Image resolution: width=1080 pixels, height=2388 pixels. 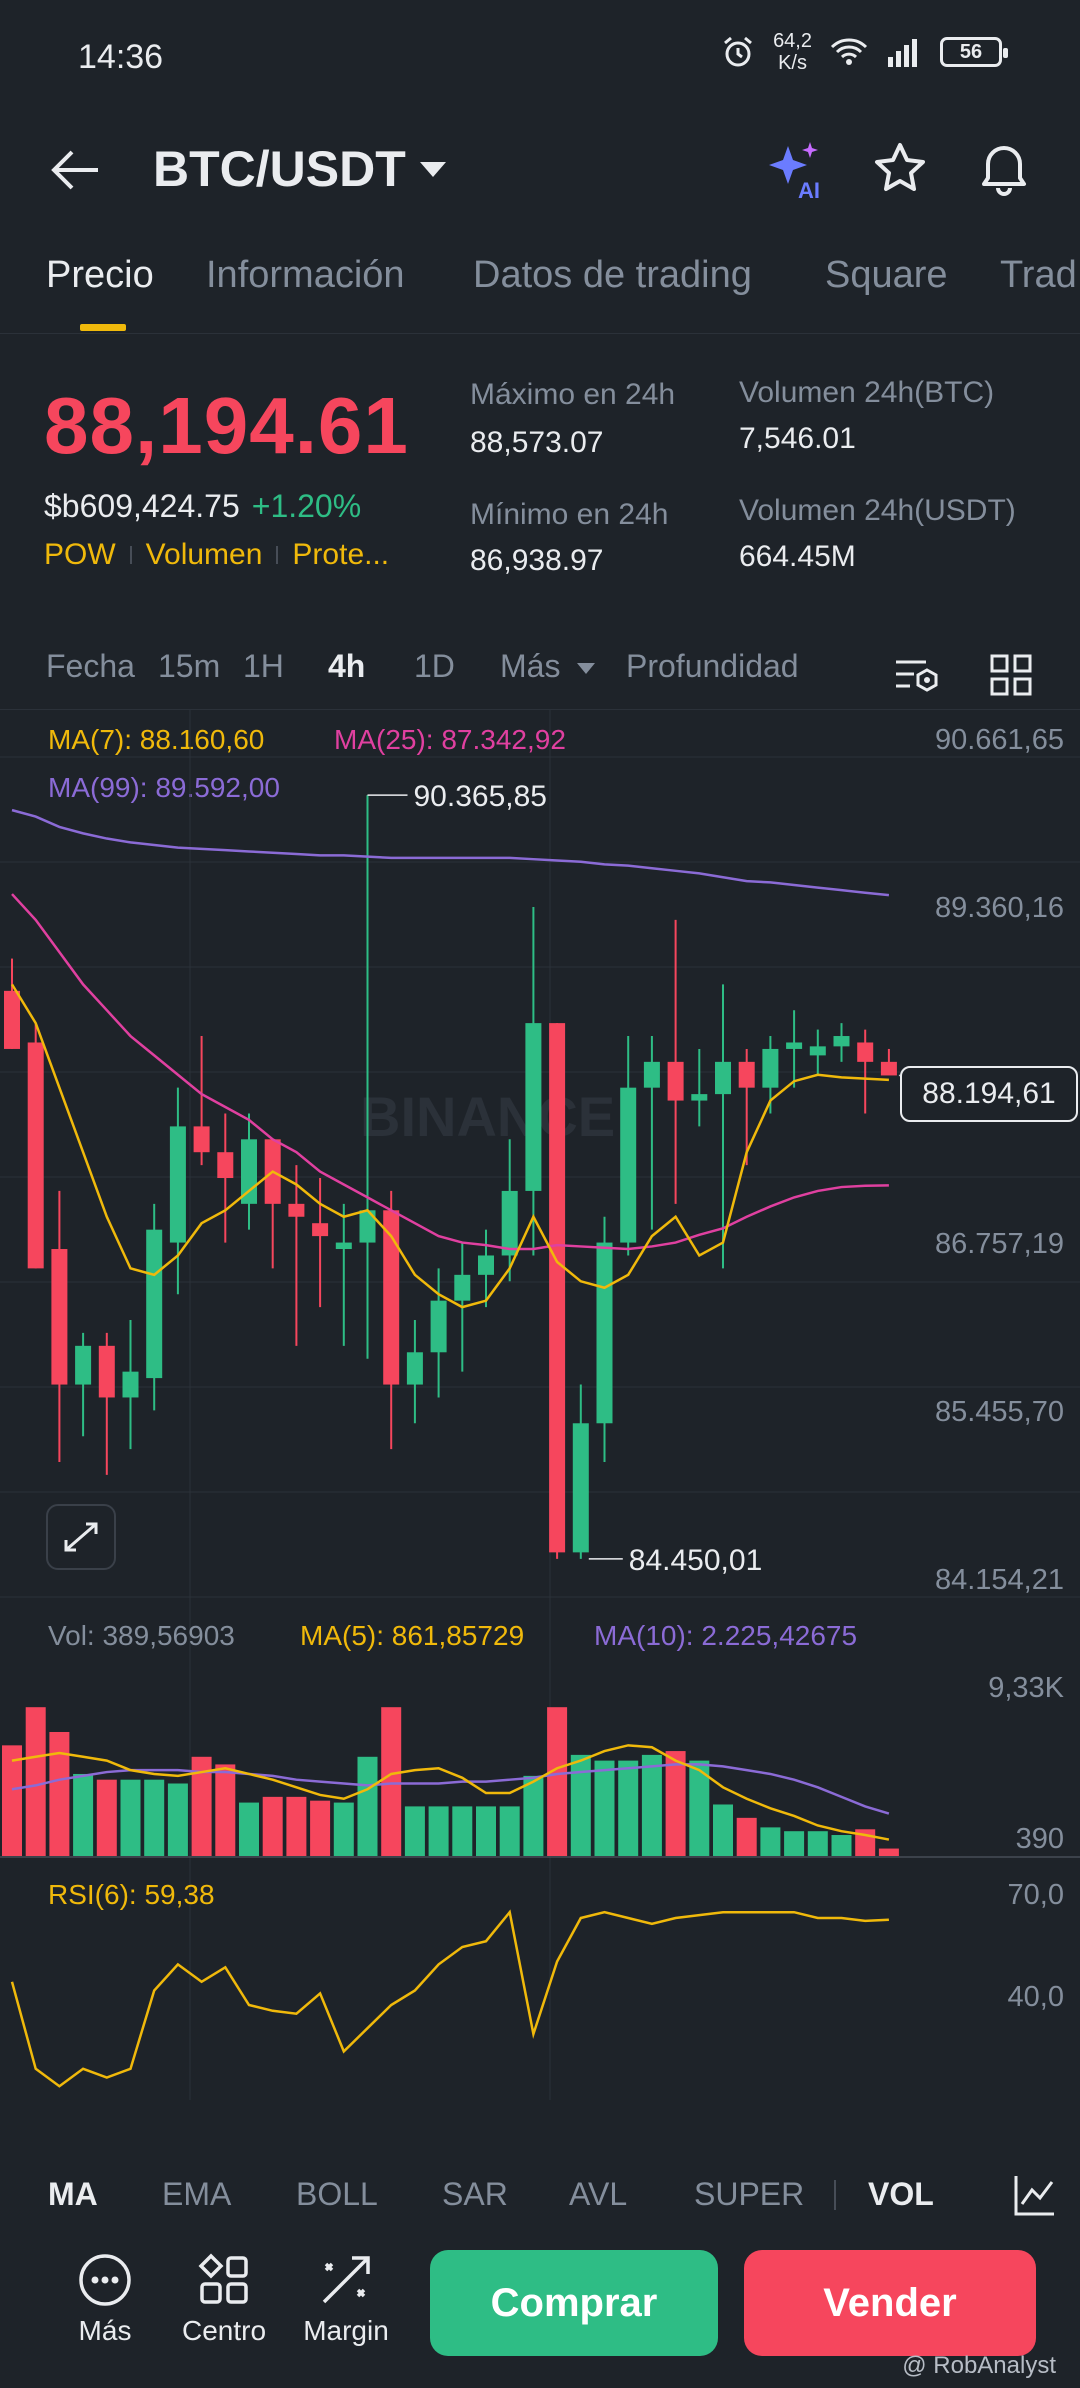 I want to click on last-price: 88,194.61, so click(x=226, y=425).